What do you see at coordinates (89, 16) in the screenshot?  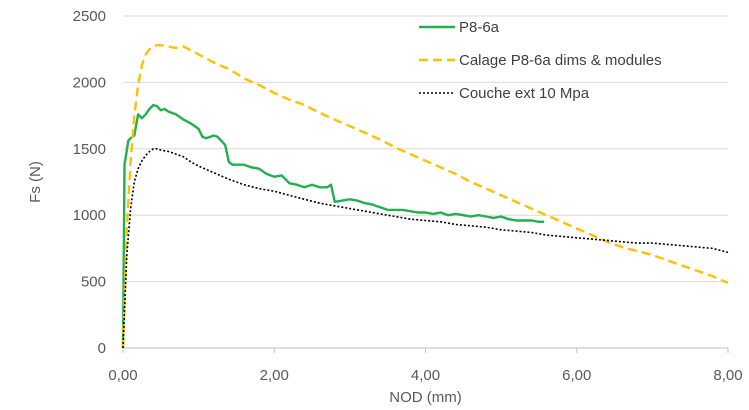 I see `y-tick-label: 2500` at bounding box center [89, 16].